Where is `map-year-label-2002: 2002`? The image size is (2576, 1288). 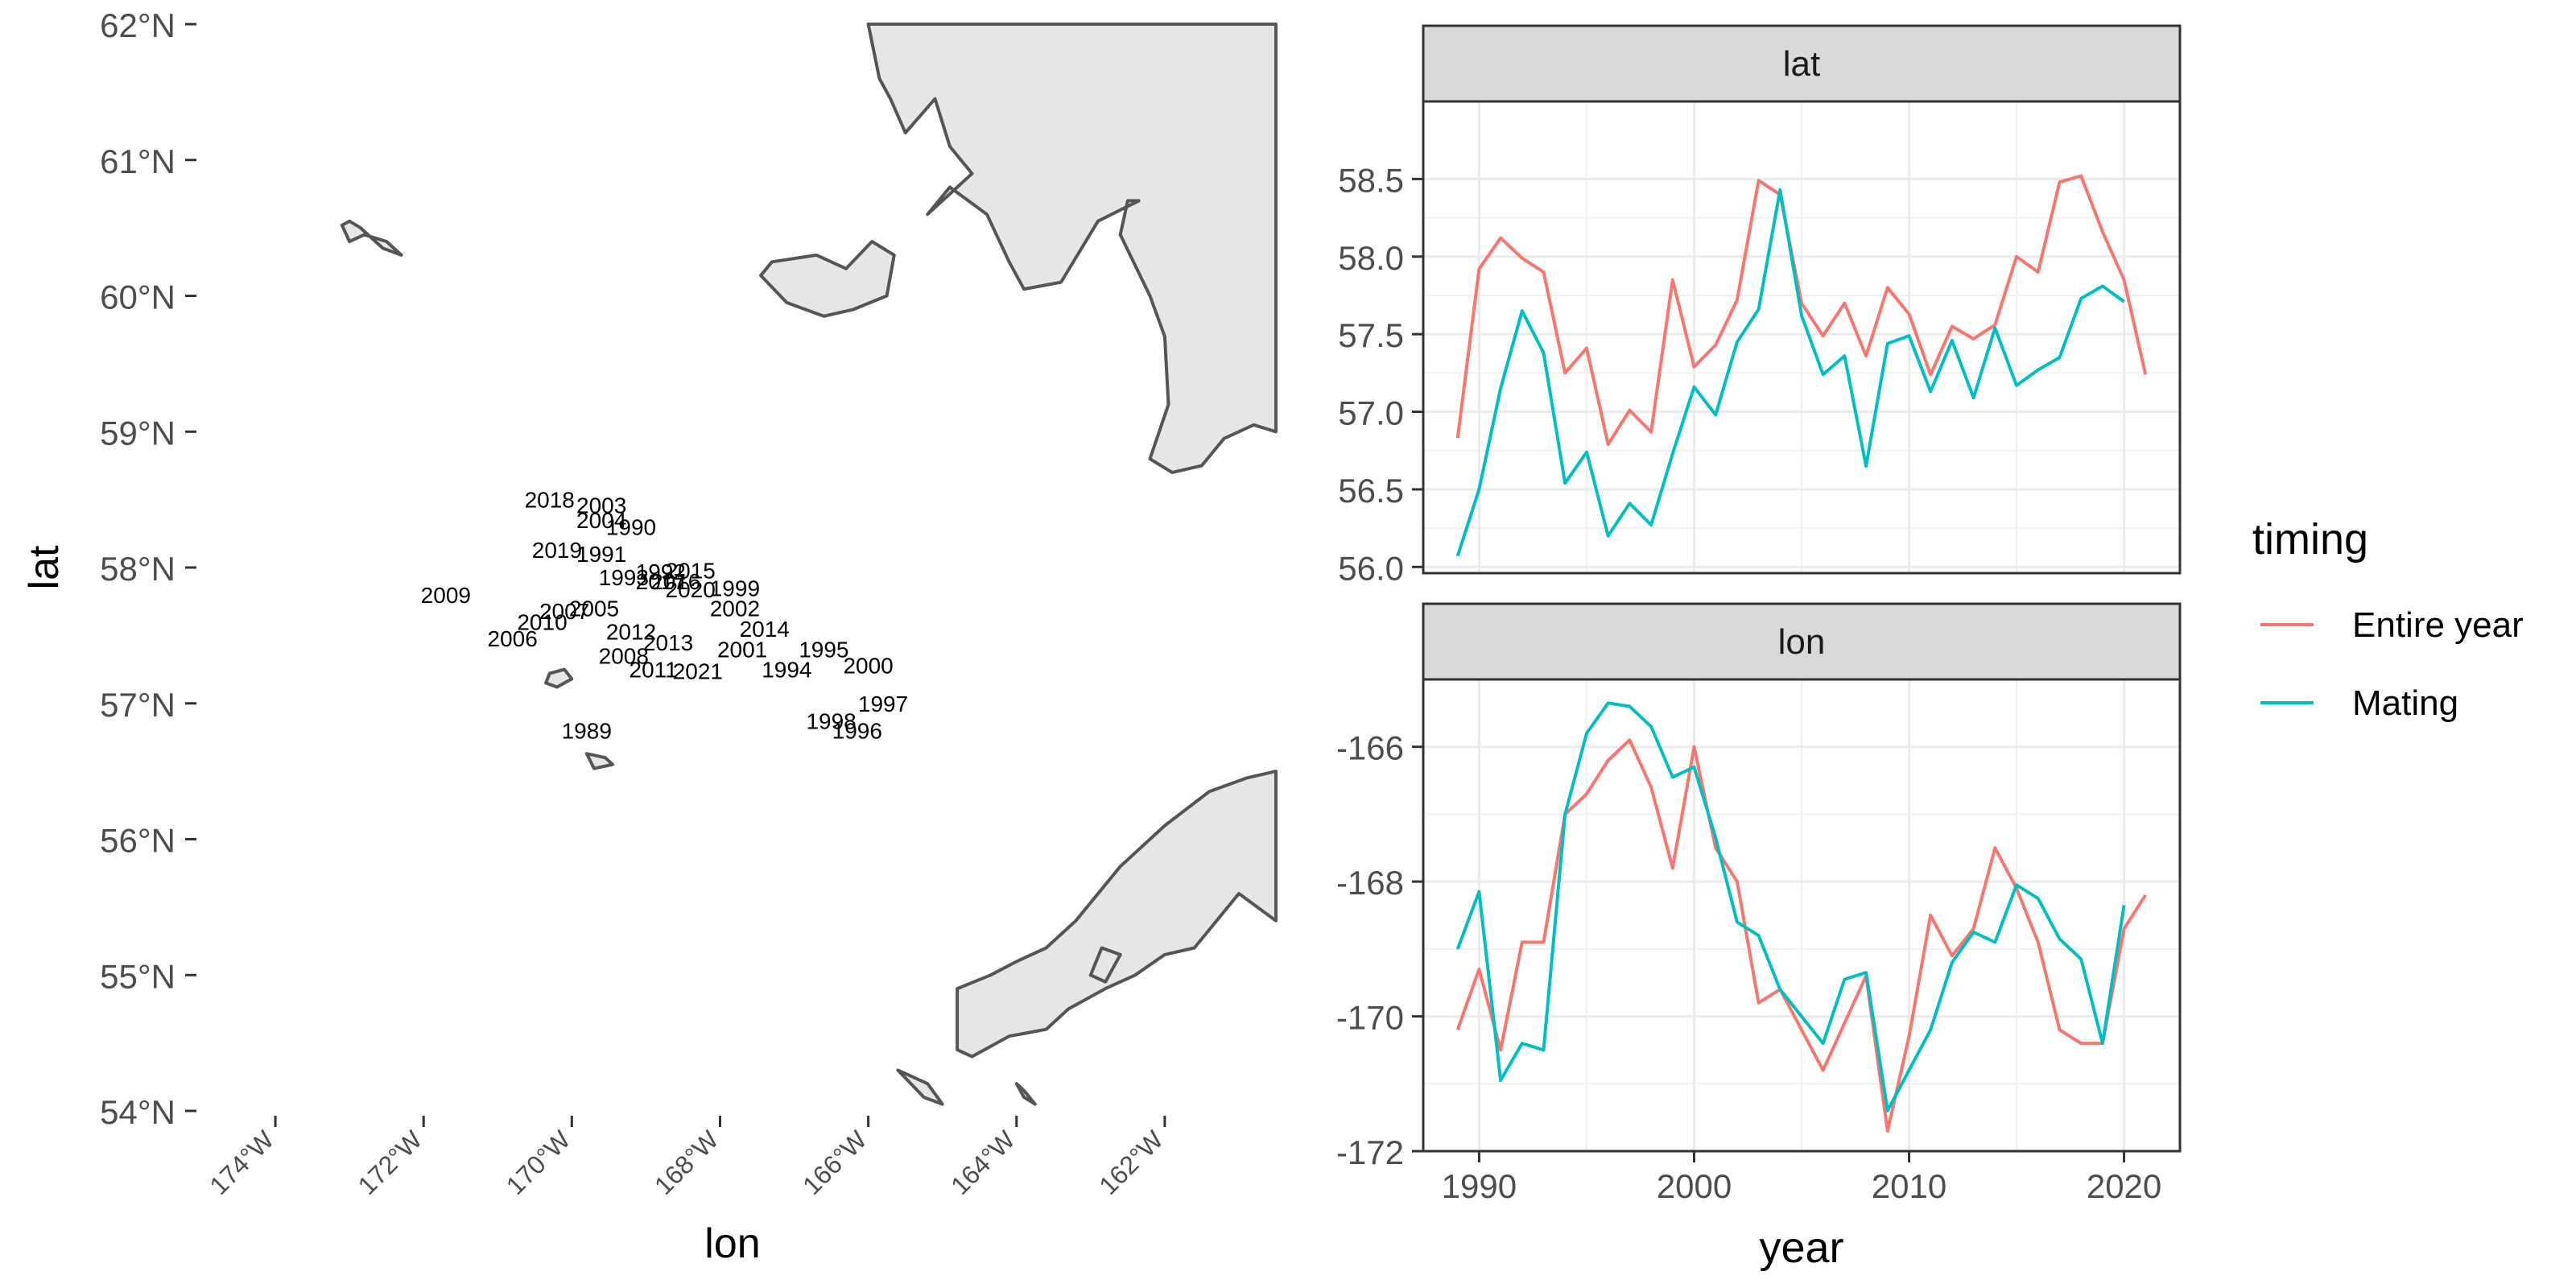 map-year-label-2002: 2002 is located at coordinates (735, 609).